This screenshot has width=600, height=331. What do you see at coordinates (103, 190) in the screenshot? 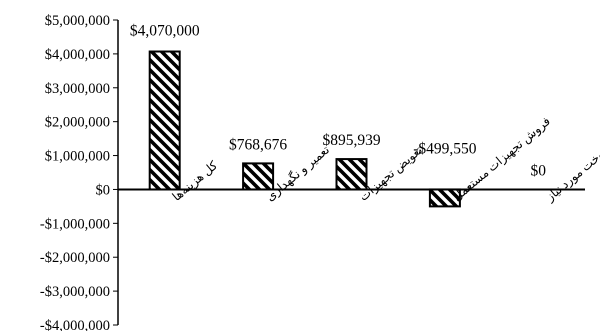
I see `y-tick-label: $0` at bounding box center [103, 190].